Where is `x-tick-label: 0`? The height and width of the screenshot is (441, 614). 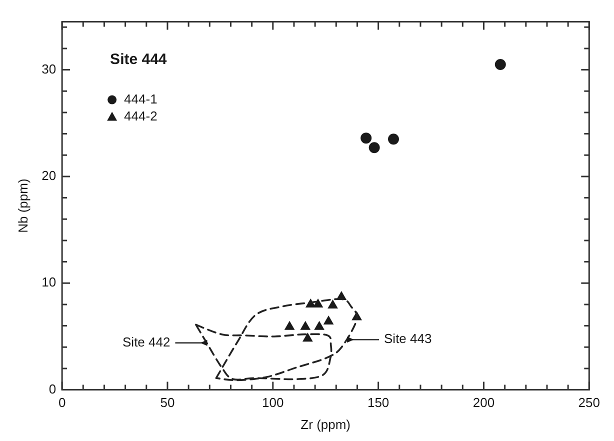 x-tick-label: 0 is located at coordinates (62, 402).